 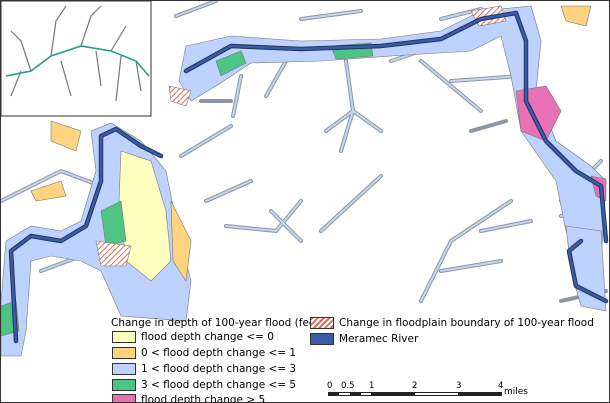 I want to click on scale-unit: miles, so click(x=516, y=392).